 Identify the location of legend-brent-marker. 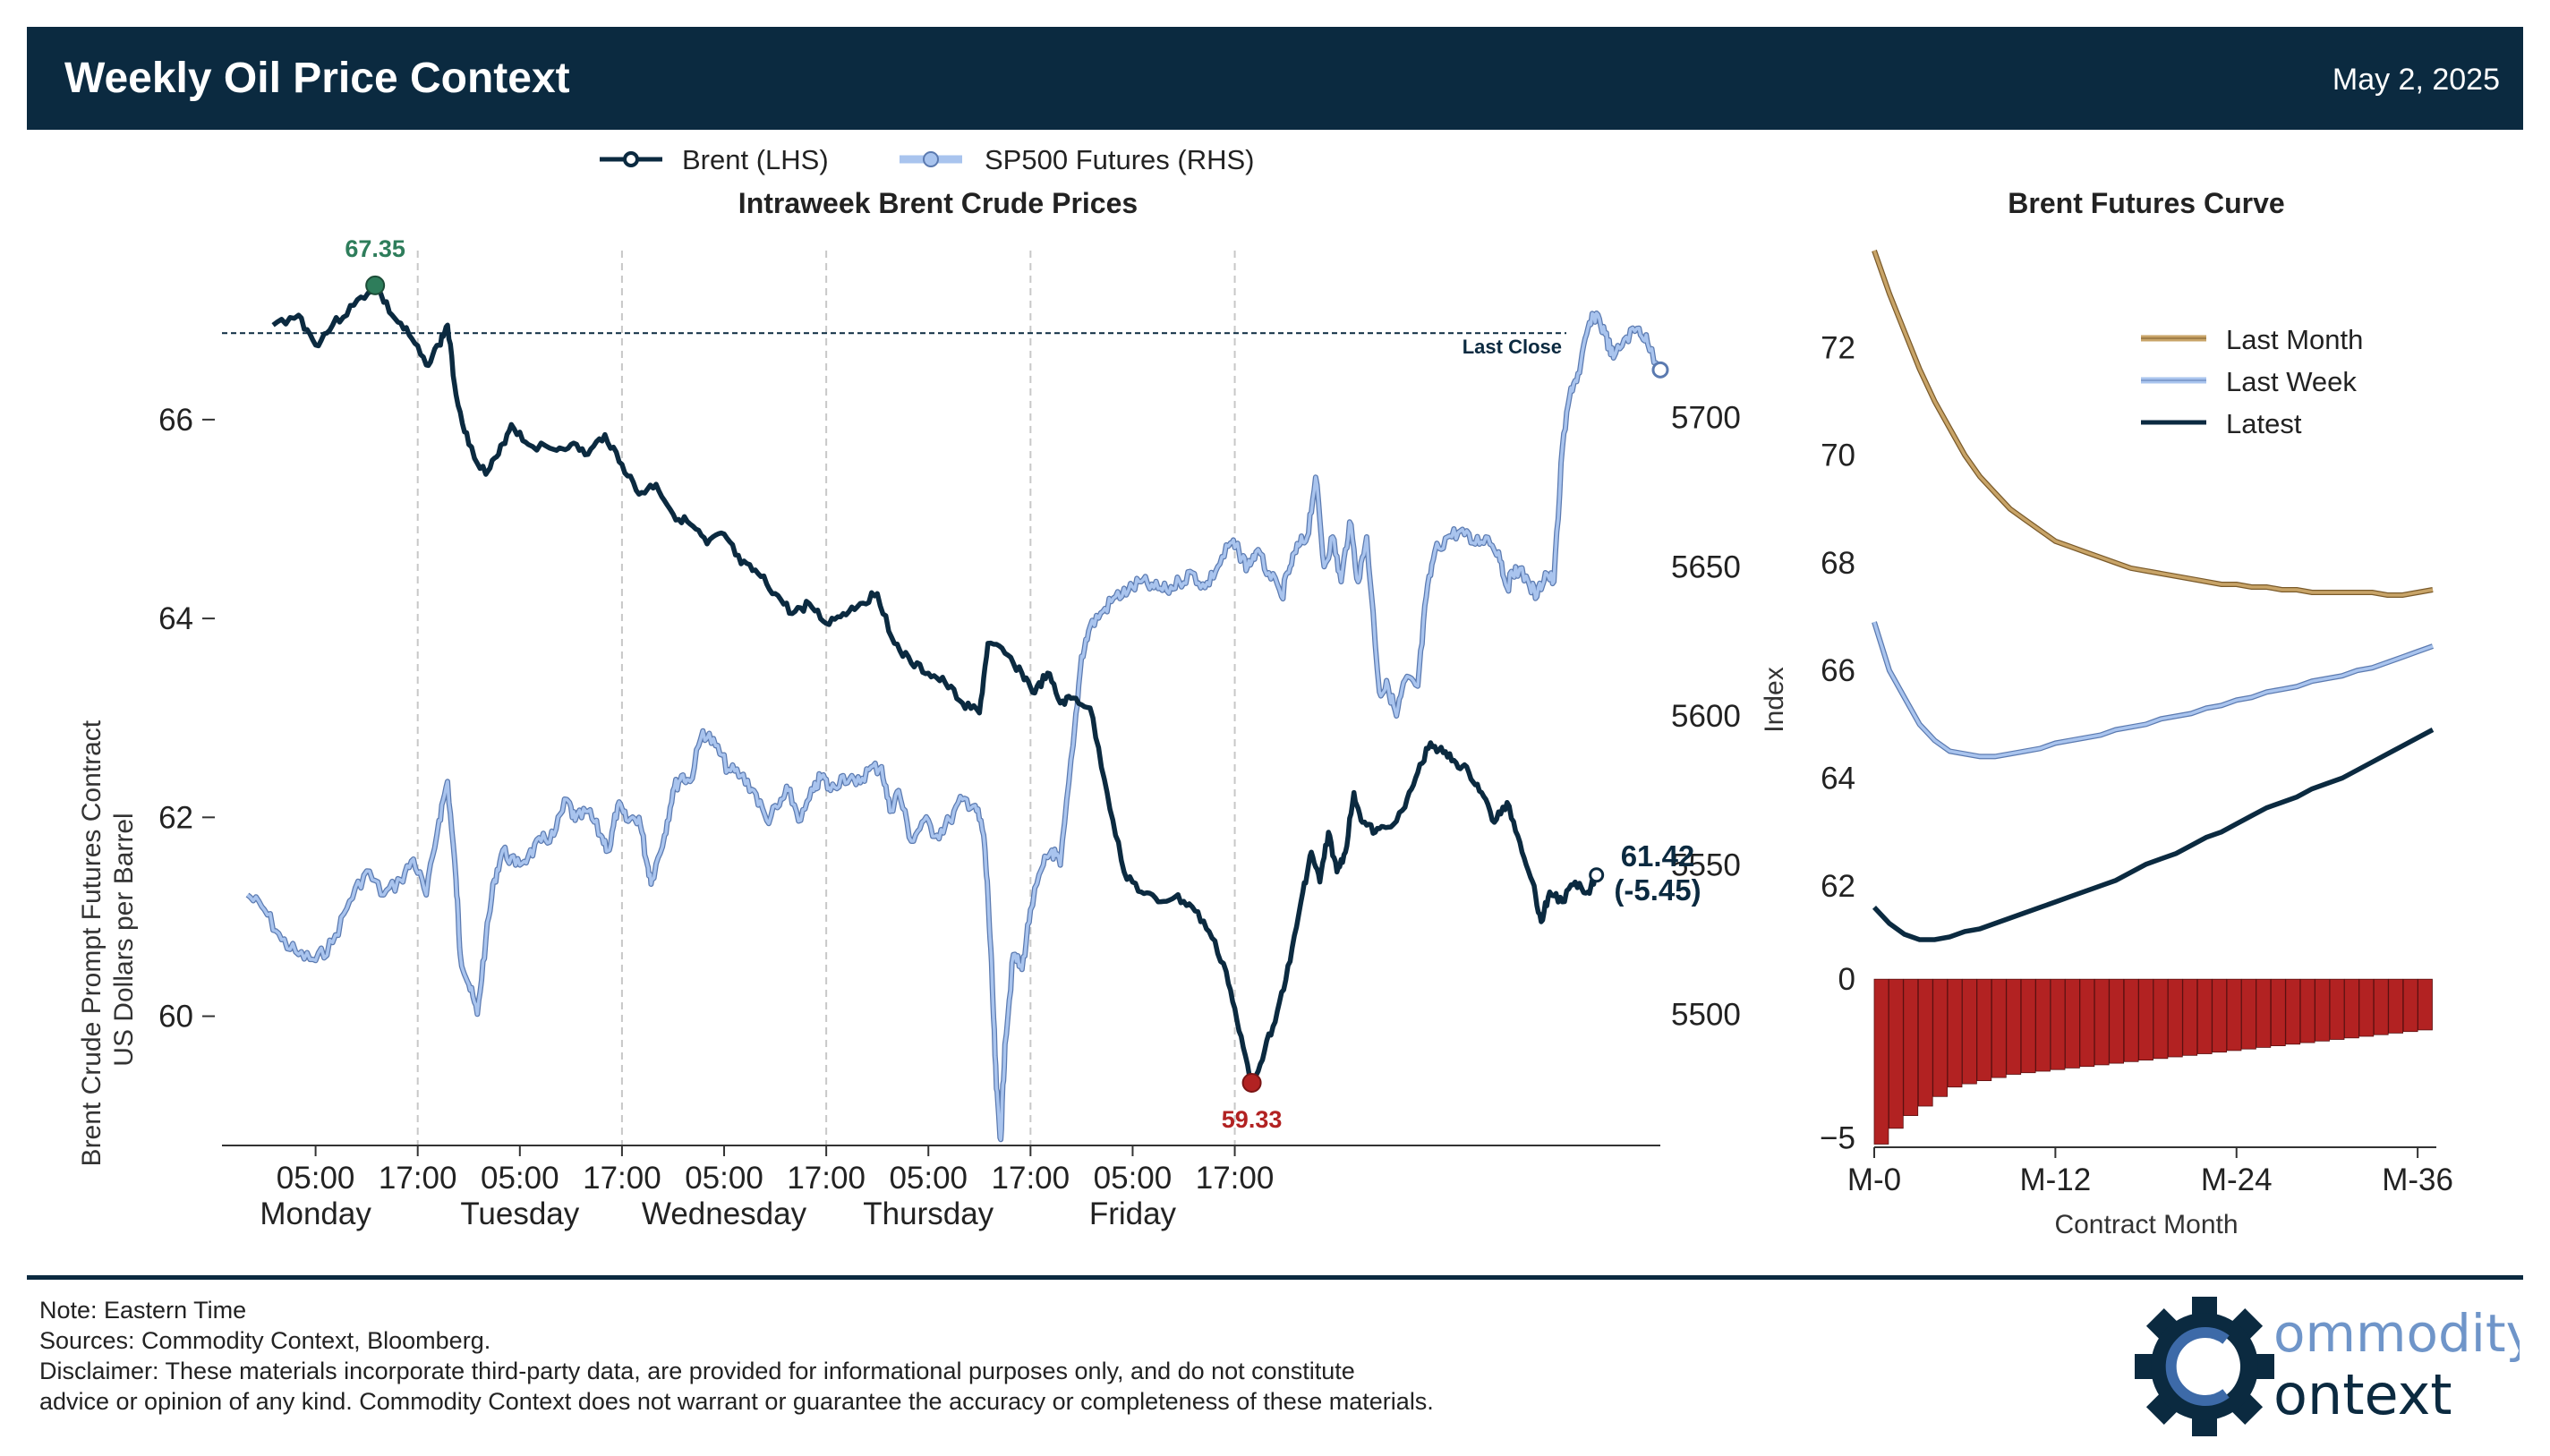
(631, 159).